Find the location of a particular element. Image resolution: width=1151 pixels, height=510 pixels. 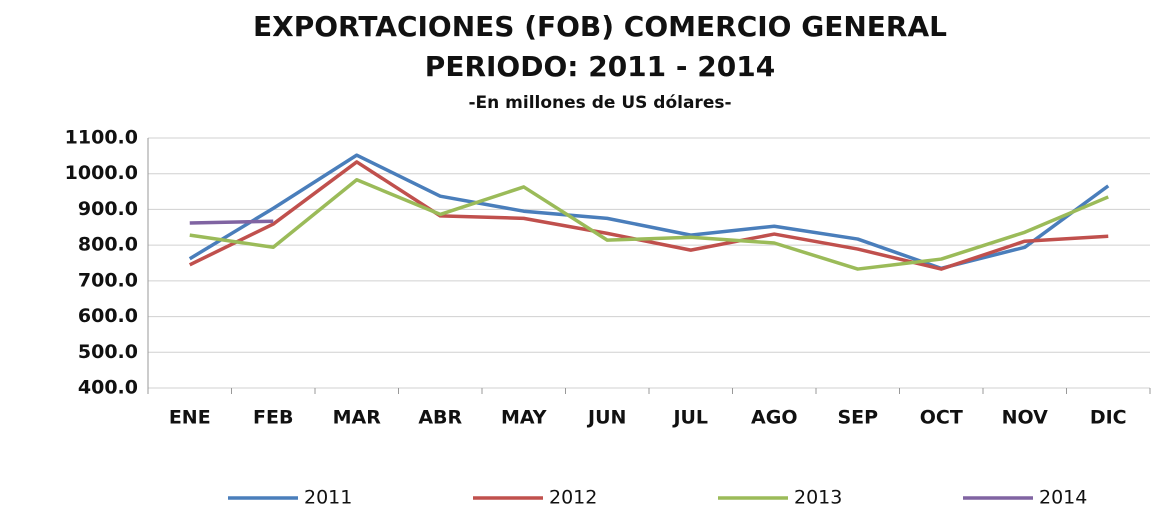

x-tick-label: AGO is located at coordinates (774, 418).